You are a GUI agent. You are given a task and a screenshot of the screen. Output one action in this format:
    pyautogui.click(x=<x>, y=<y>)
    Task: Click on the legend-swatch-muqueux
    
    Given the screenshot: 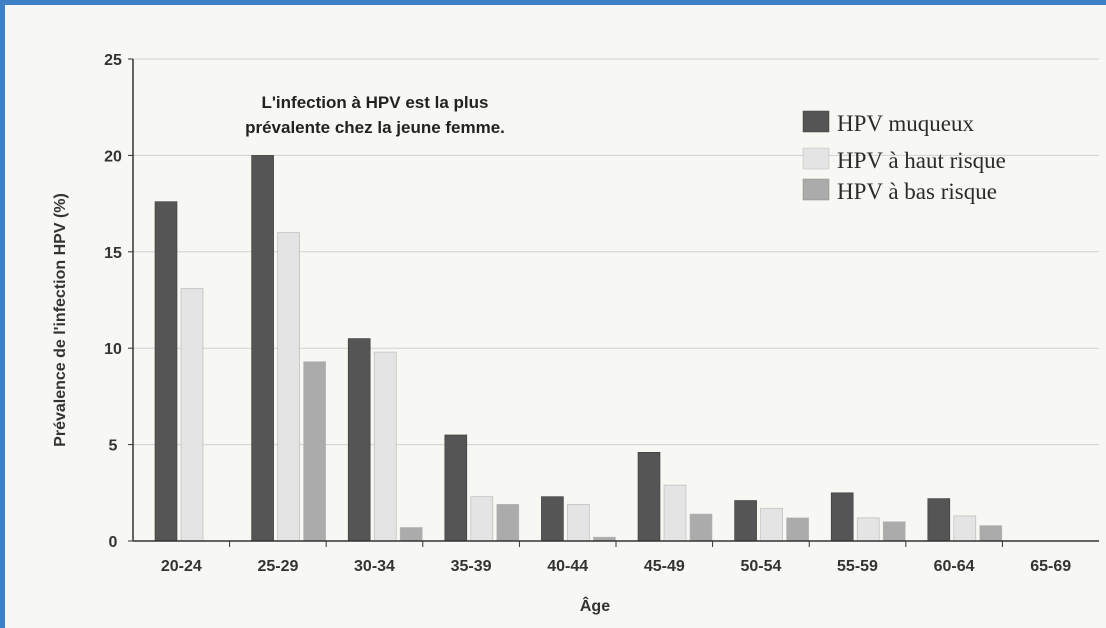 What is the action you would take?
    pyautogui.click(x=816, y=121)
    